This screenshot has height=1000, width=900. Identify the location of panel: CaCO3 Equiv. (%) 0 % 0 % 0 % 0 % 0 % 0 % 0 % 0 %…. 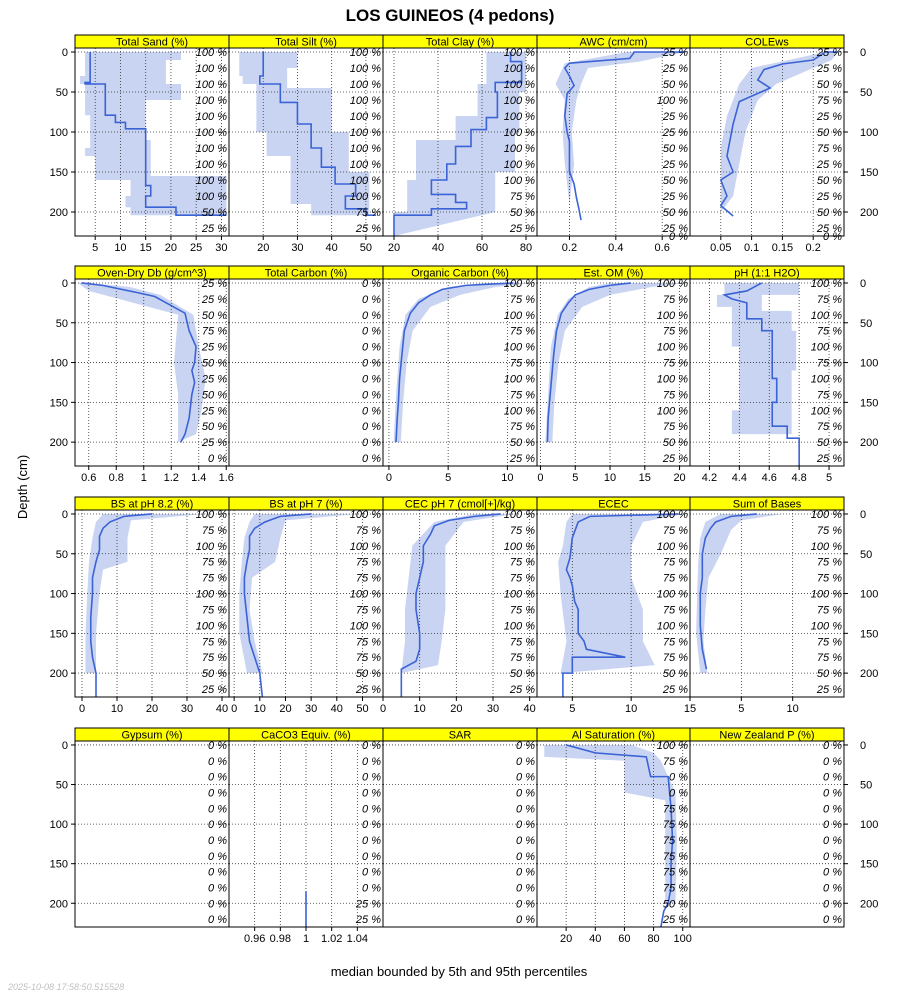
(306, 836).